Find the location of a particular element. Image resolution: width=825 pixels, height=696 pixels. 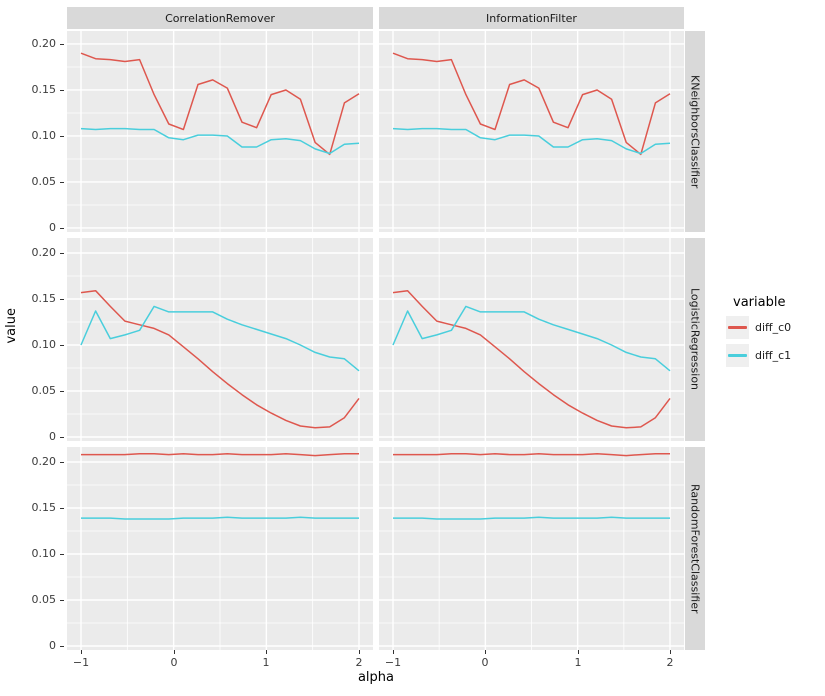

facet-strip-col-CorrelationRemover: CorrelationRemover is located at coordinates (220, 18).